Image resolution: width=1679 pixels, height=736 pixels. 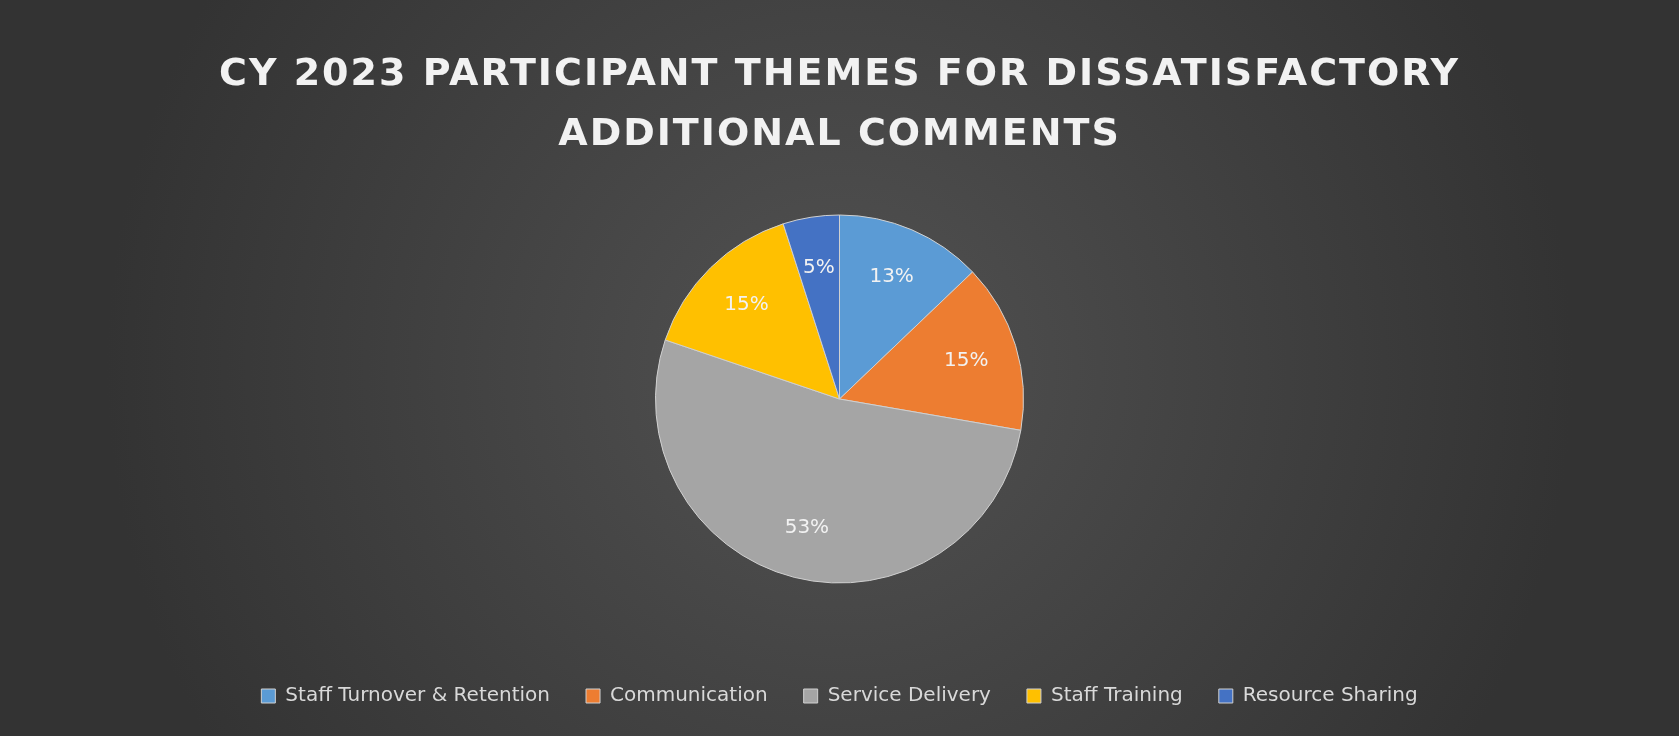 I want to click on data-label: 13%, so click(x=891, y=275).